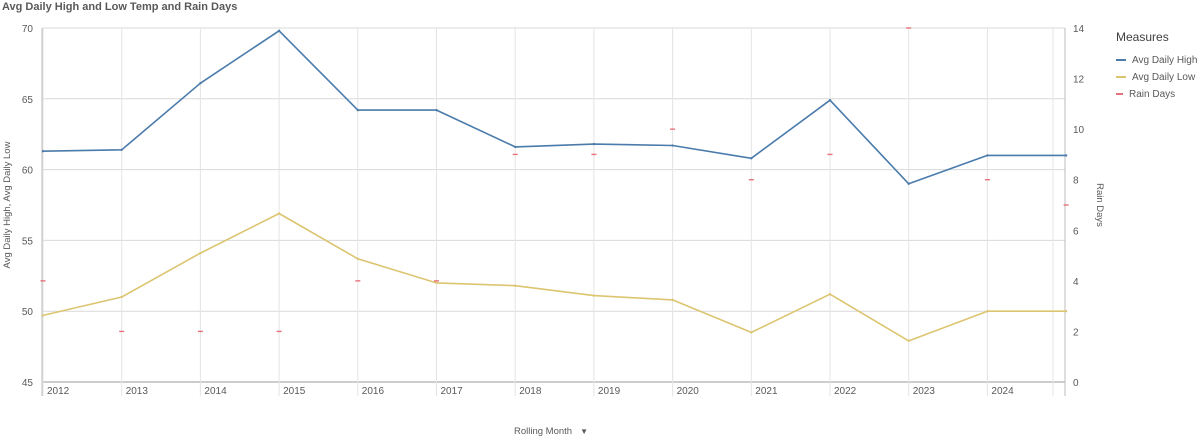 The height and width of the screenshot is (442, 1200). Describe the element at coordinates (215, 391) in the screenshot. I see `x-tick-label: 2014` at that location.